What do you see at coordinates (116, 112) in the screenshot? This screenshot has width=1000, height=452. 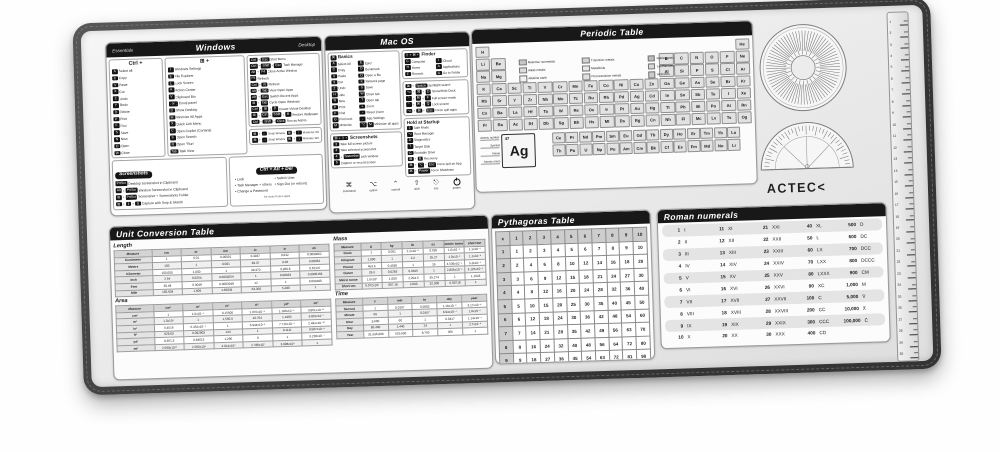 I see `key-badge: D` at bounding box center [116, 112].